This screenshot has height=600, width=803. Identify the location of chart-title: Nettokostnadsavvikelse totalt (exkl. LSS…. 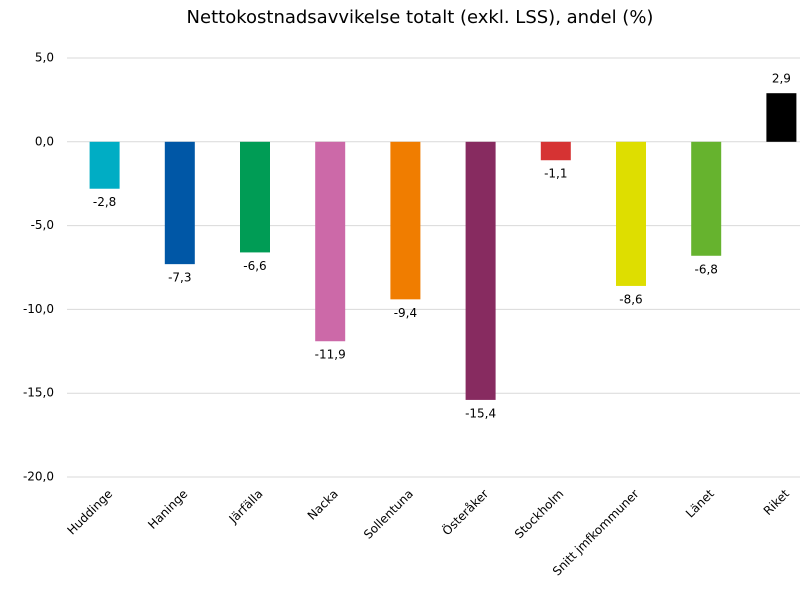
(420, 17).